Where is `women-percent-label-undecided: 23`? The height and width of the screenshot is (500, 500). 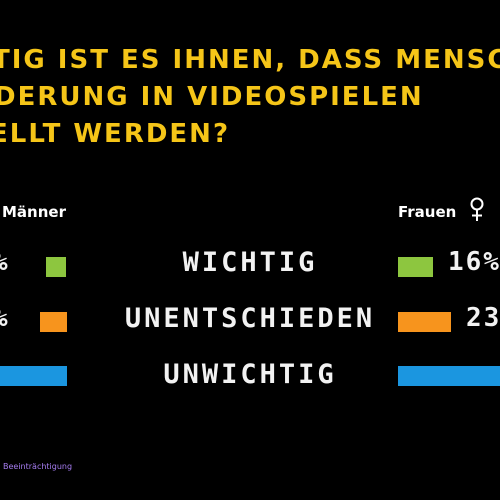
women-percent-label-undecided: 23 is located at coordinates (483, 318).